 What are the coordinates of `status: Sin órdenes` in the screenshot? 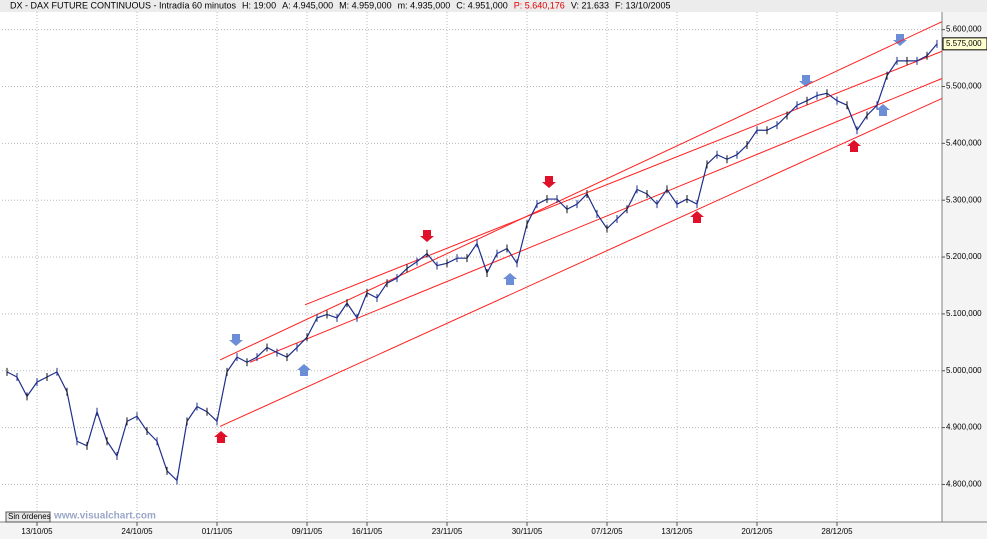 It's located at (29, 516).